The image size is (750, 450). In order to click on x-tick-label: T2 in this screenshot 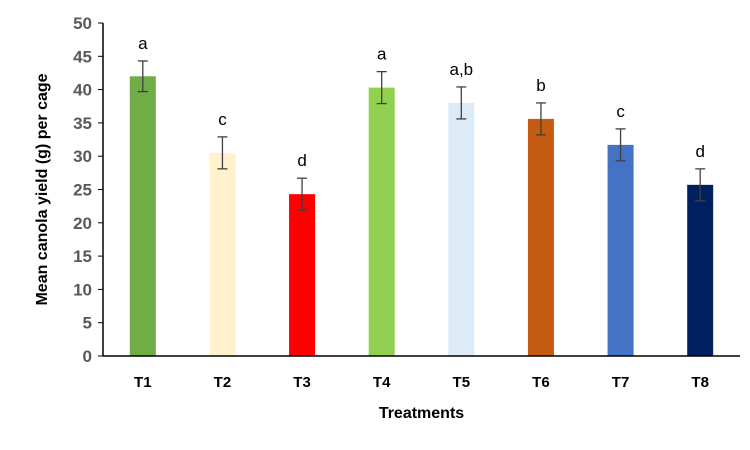, I will do `click(223, 382)`.